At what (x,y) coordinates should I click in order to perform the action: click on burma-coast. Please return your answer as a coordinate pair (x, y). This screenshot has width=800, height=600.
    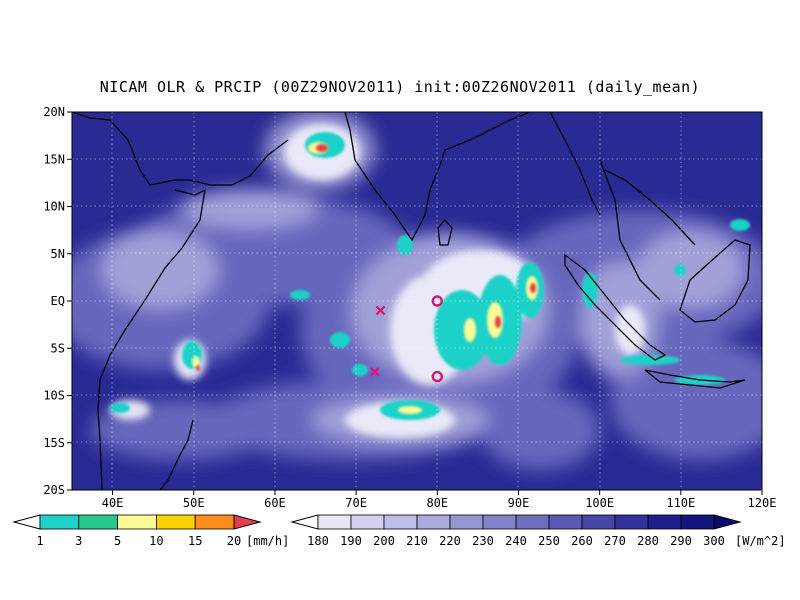
    Looking at the image, I should click on (575, 164).